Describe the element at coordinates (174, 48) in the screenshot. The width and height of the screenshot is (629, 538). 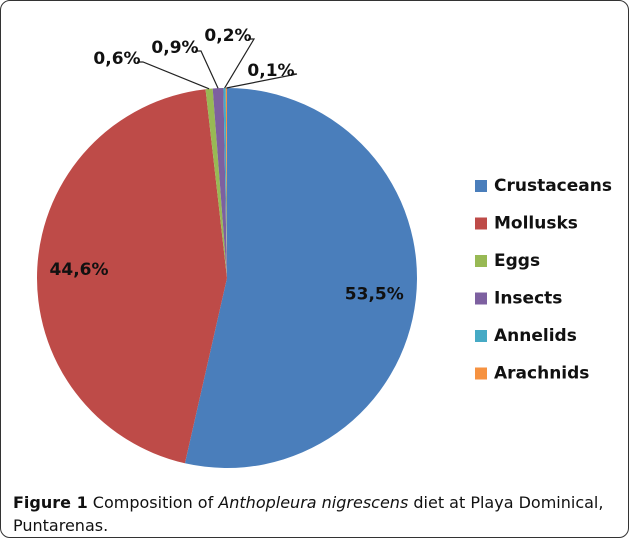
I see `data-label: 0,9%` at that location.